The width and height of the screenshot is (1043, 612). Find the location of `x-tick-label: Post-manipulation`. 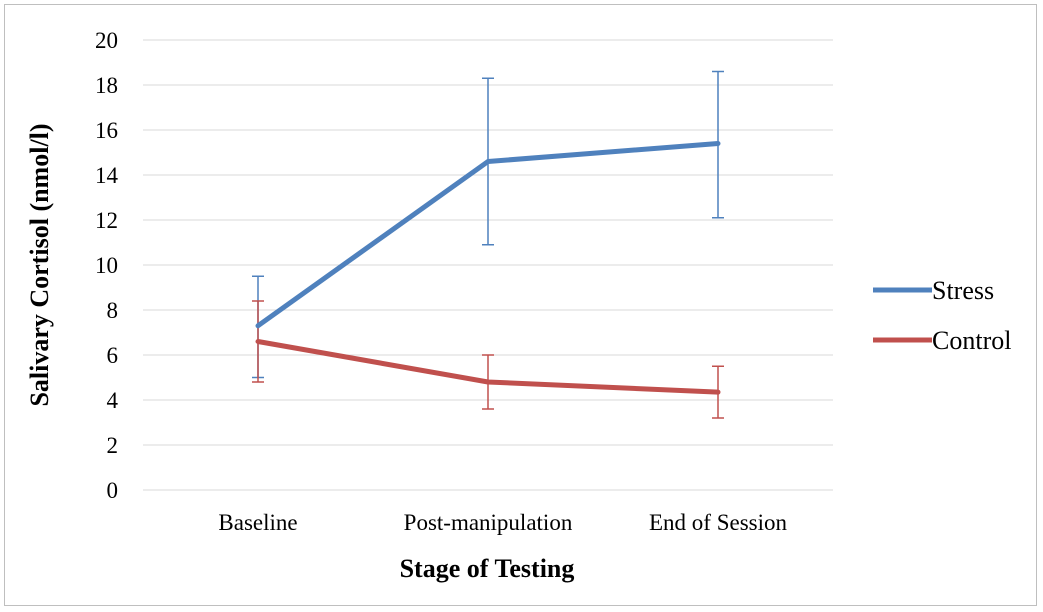

x-tick-label: Post-manipulation is located at coordinates (488, 522).